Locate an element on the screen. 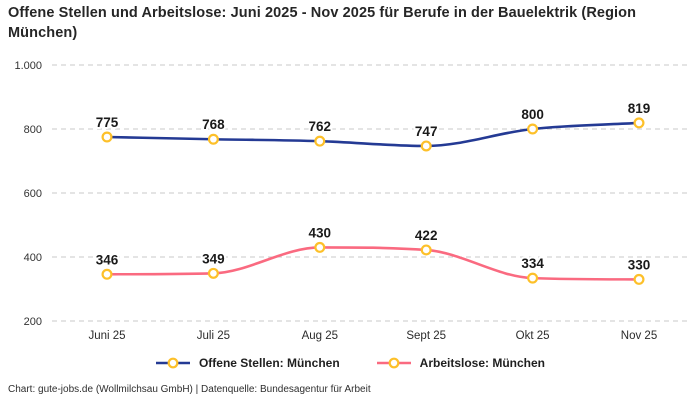  data-point-value-label: 800 is located at coordinates (532, 114).